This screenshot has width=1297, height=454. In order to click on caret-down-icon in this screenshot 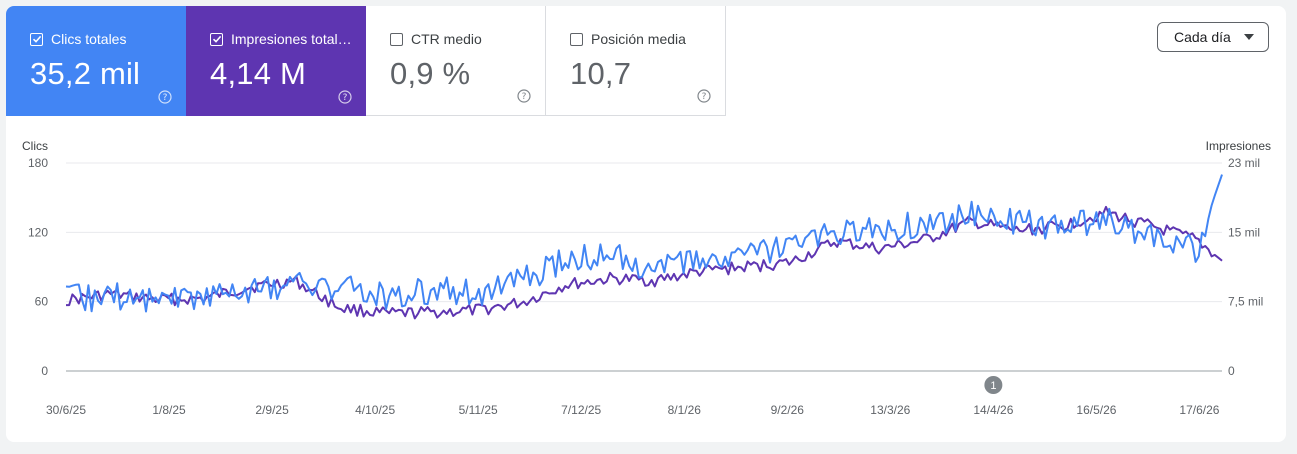, I will do `click(1249, 37)`.